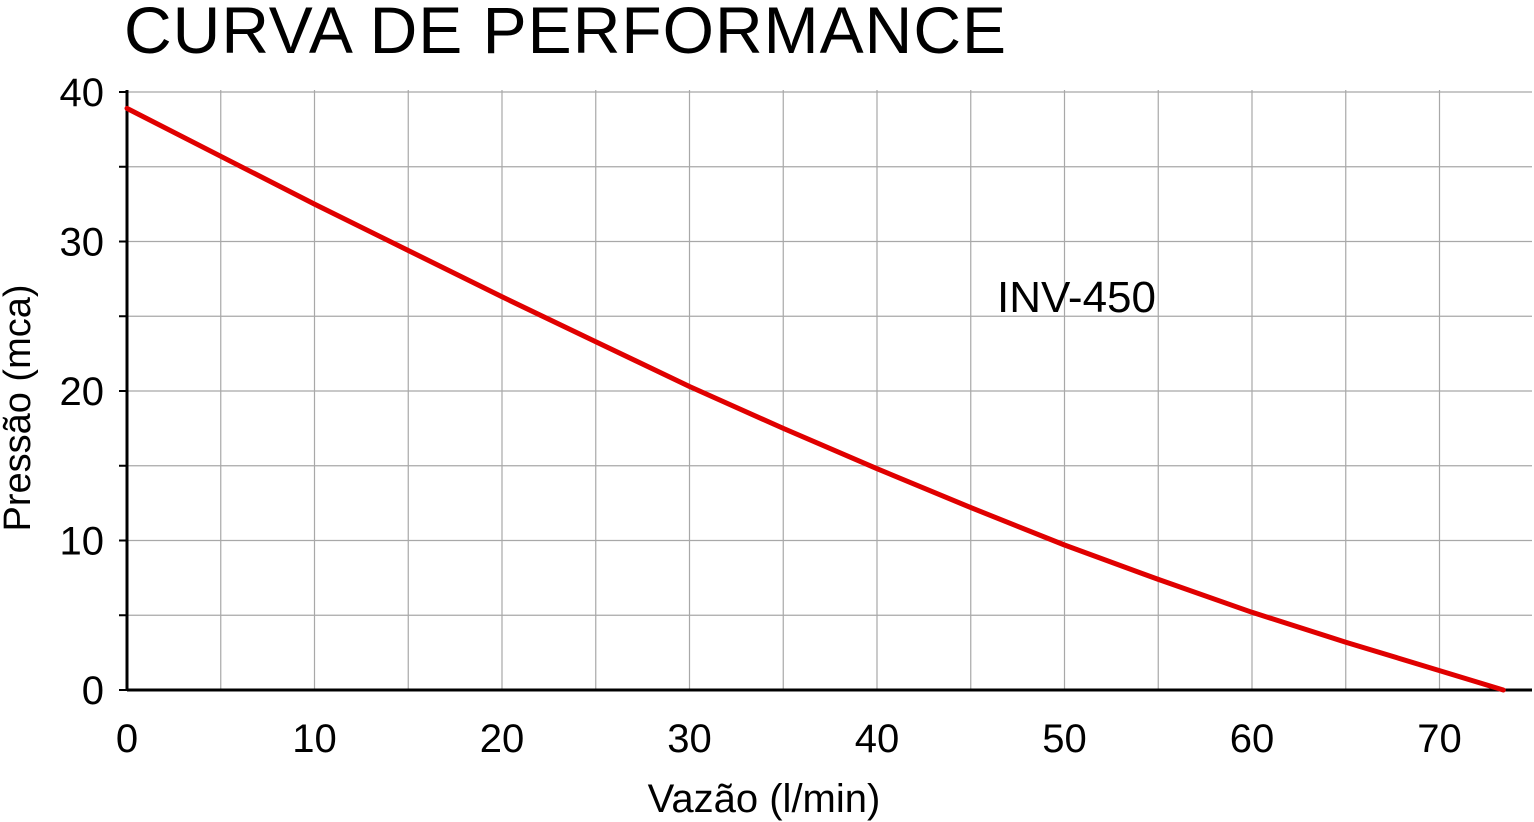 The image size is (1534, 822). Describe the element at coordinates (127, 739) in the screenshot. I see `x-tick-label: 0` at that location.